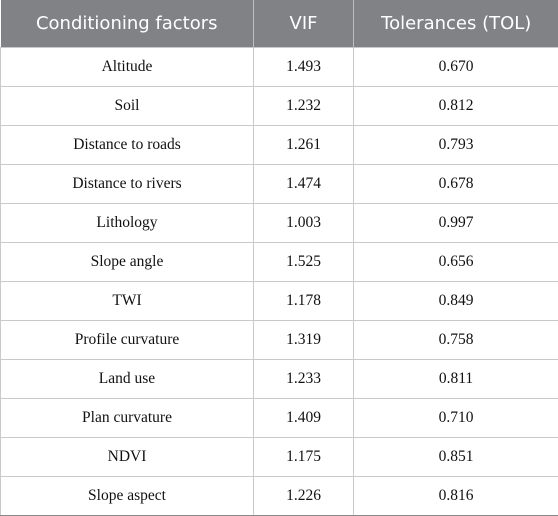 Image resolution: width=558 pixels, height=516 pixels. I want to click on vif-cell: 1.261, so click(304, 145).